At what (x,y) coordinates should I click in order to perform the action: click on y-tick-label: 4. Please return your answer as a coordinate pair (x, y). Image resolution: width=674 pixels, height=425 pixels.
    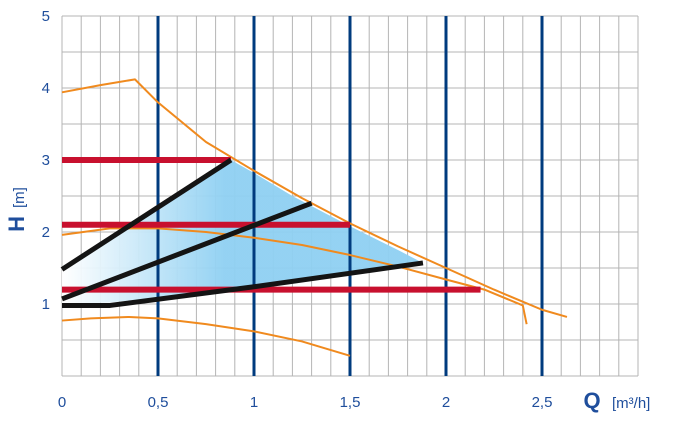
    Looking at the image, I should click on (46, 88).